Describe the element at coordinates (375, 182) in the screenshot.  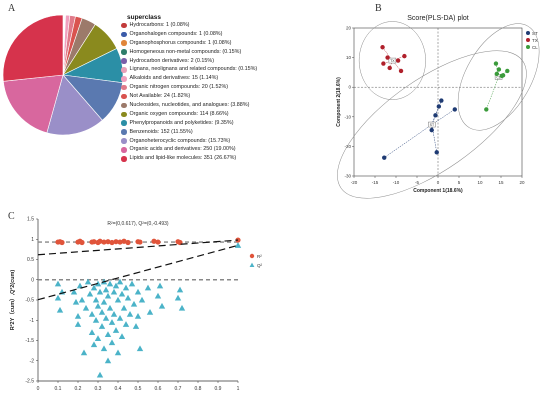
I see `x-tick-label: -15` at that location.